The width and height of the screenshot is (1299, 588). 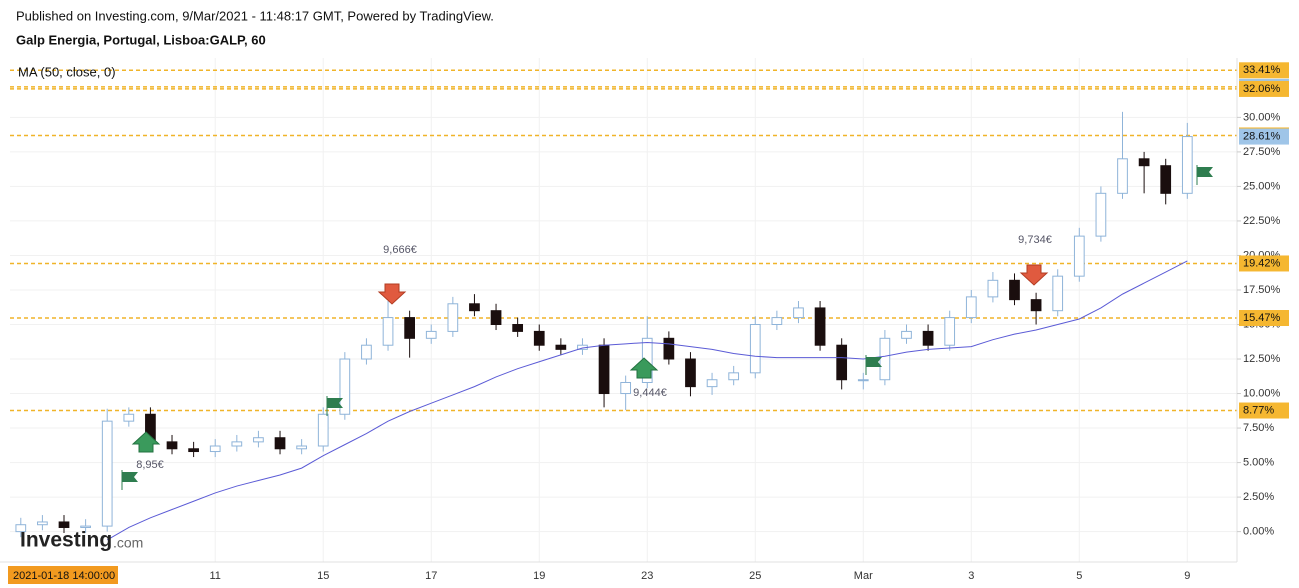 I want to click on level-label: 32.06%, so click(x=1262, y=89).